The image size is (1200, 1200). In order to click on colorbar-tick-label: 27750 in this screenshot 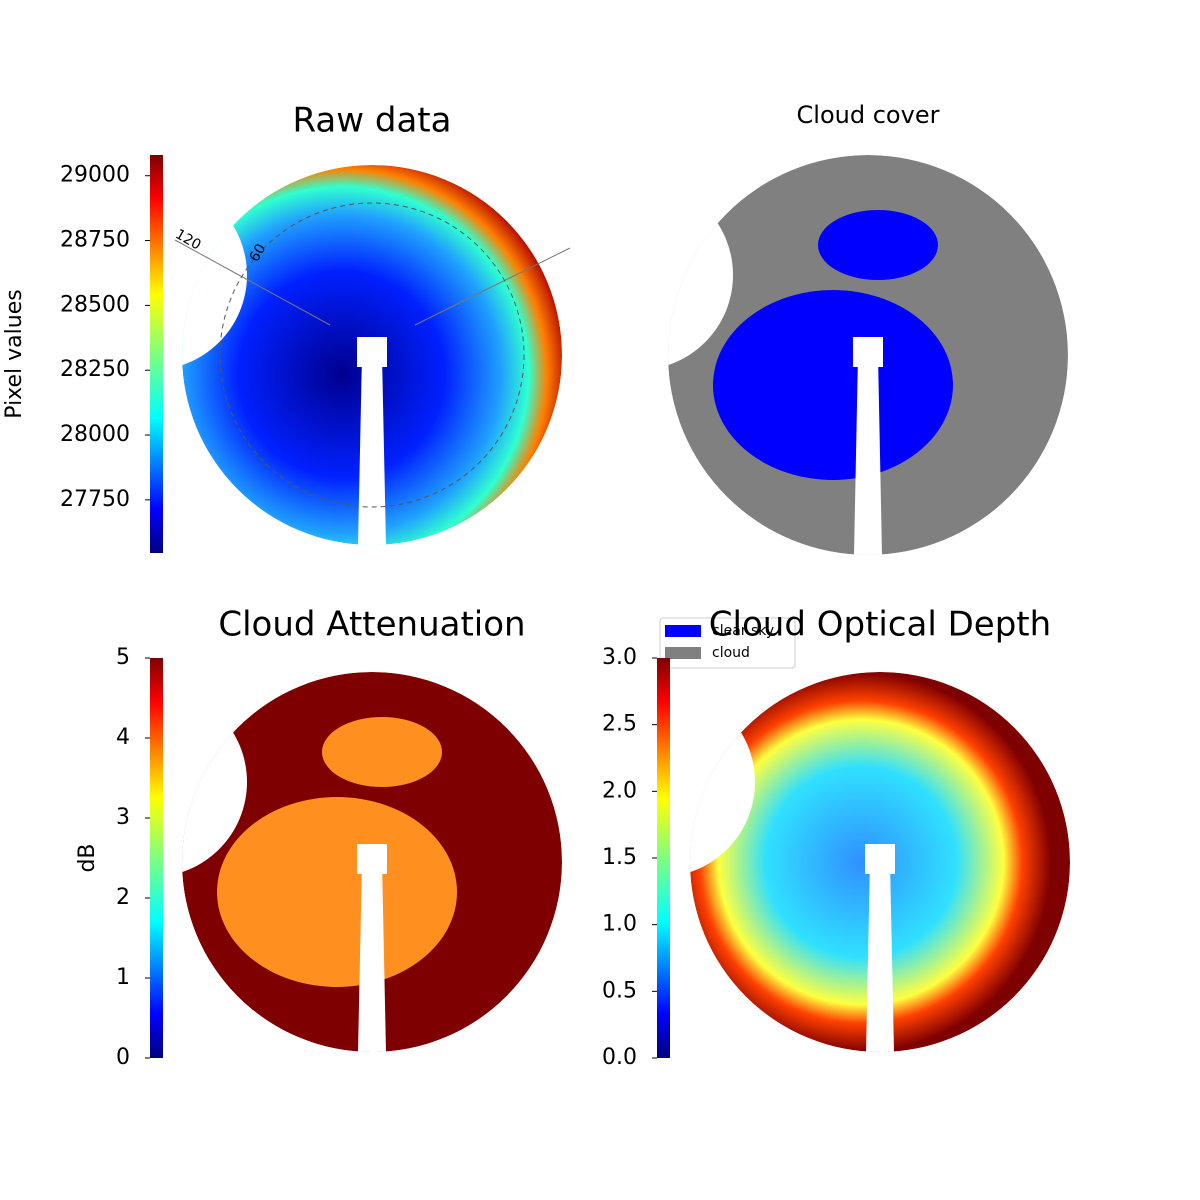, I will do `click(95, 499)`.